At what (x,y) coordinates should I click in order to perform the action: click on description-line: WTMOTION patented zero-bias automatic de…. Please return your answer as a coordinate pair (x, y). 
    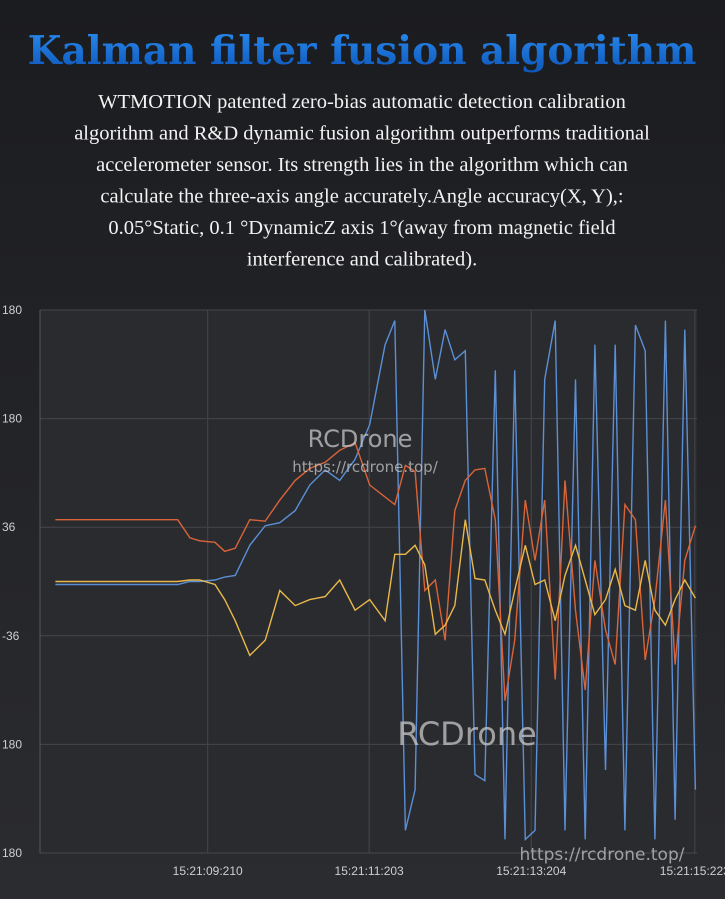
    Looking at the image, I should click on (362, 102).